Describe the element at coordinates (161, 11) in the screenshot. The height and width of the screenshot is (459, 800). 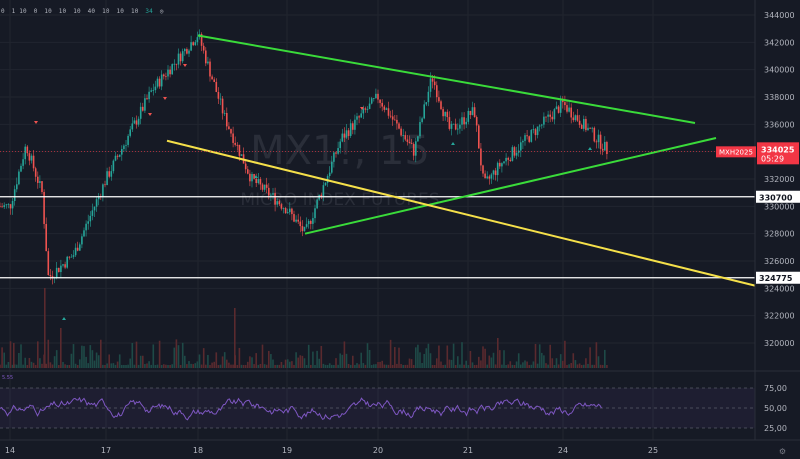
I see `eye-icon: ◎` at that location.